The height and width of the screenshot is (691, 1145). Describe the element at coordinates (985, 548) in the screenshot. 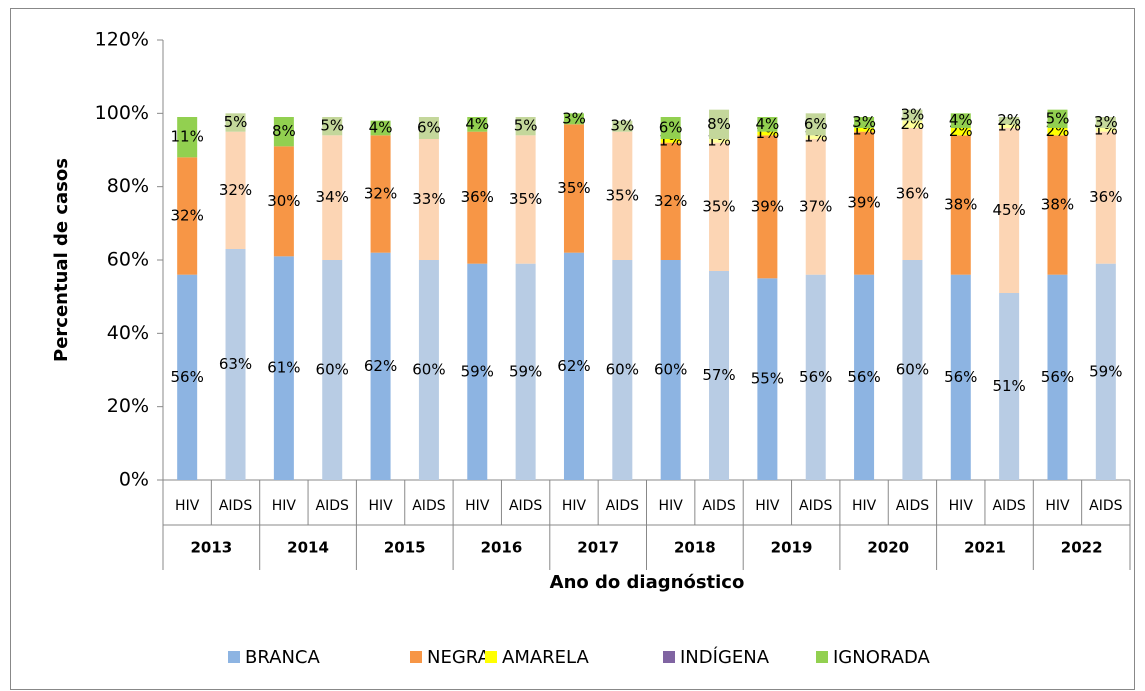

I see `group-label: 2021` at that location.